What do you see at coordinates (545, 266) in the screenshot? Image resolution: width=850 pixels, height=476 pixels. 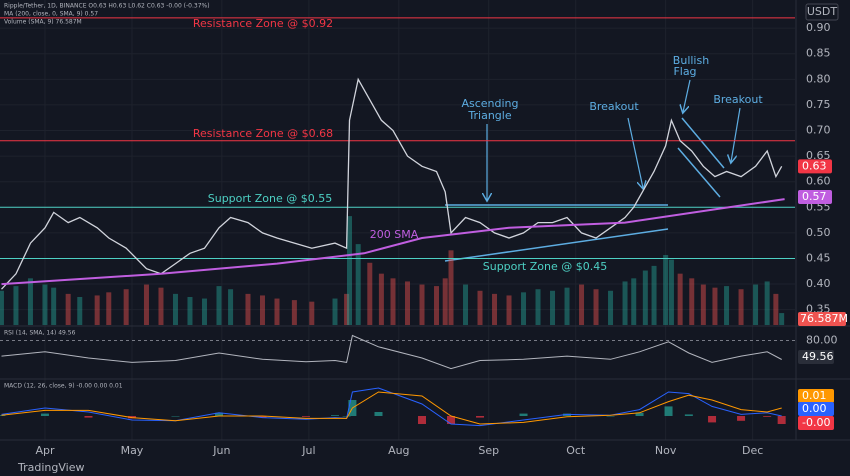 I see `zone-label: Support Zone @ $0.45` at bounding box center [545, 266].